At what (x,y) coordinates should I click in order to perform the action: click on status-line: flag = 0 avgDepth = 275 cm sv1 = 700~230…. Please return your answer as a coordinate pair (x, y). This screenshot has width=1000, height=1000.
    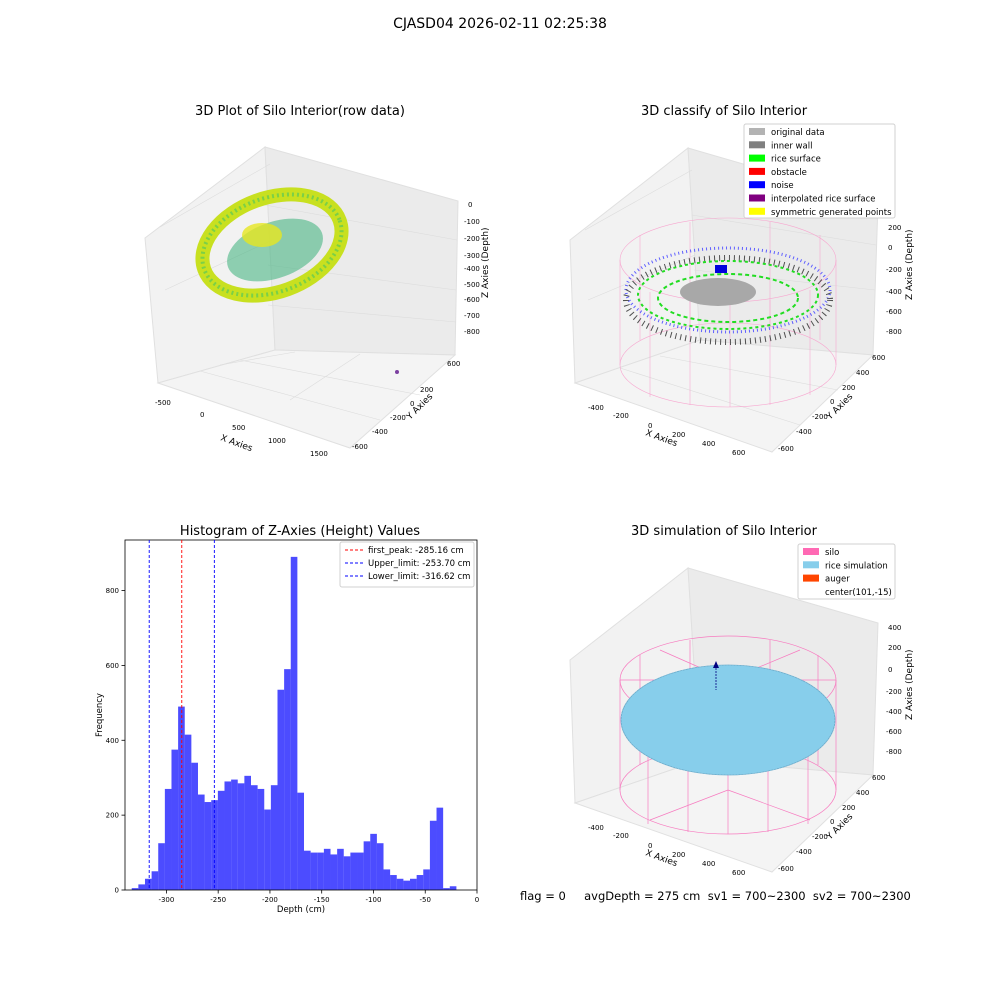
    Looking at the image, I should click on (715, 896).